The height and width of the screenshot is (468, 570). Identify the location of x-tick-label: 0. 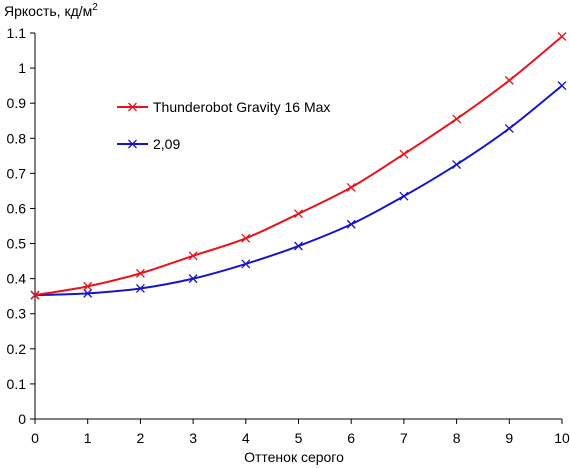
(35, 438).